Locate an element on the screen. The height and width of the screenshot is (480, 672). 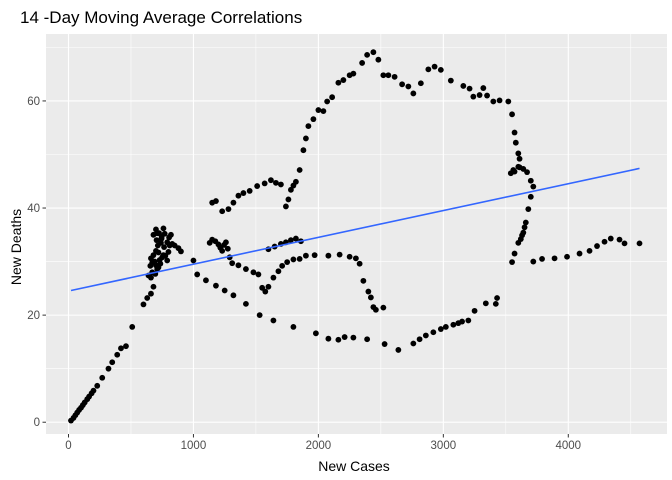
y-axis-tick-labels: 0 20 40 60 is located at coordinates (33, 262).